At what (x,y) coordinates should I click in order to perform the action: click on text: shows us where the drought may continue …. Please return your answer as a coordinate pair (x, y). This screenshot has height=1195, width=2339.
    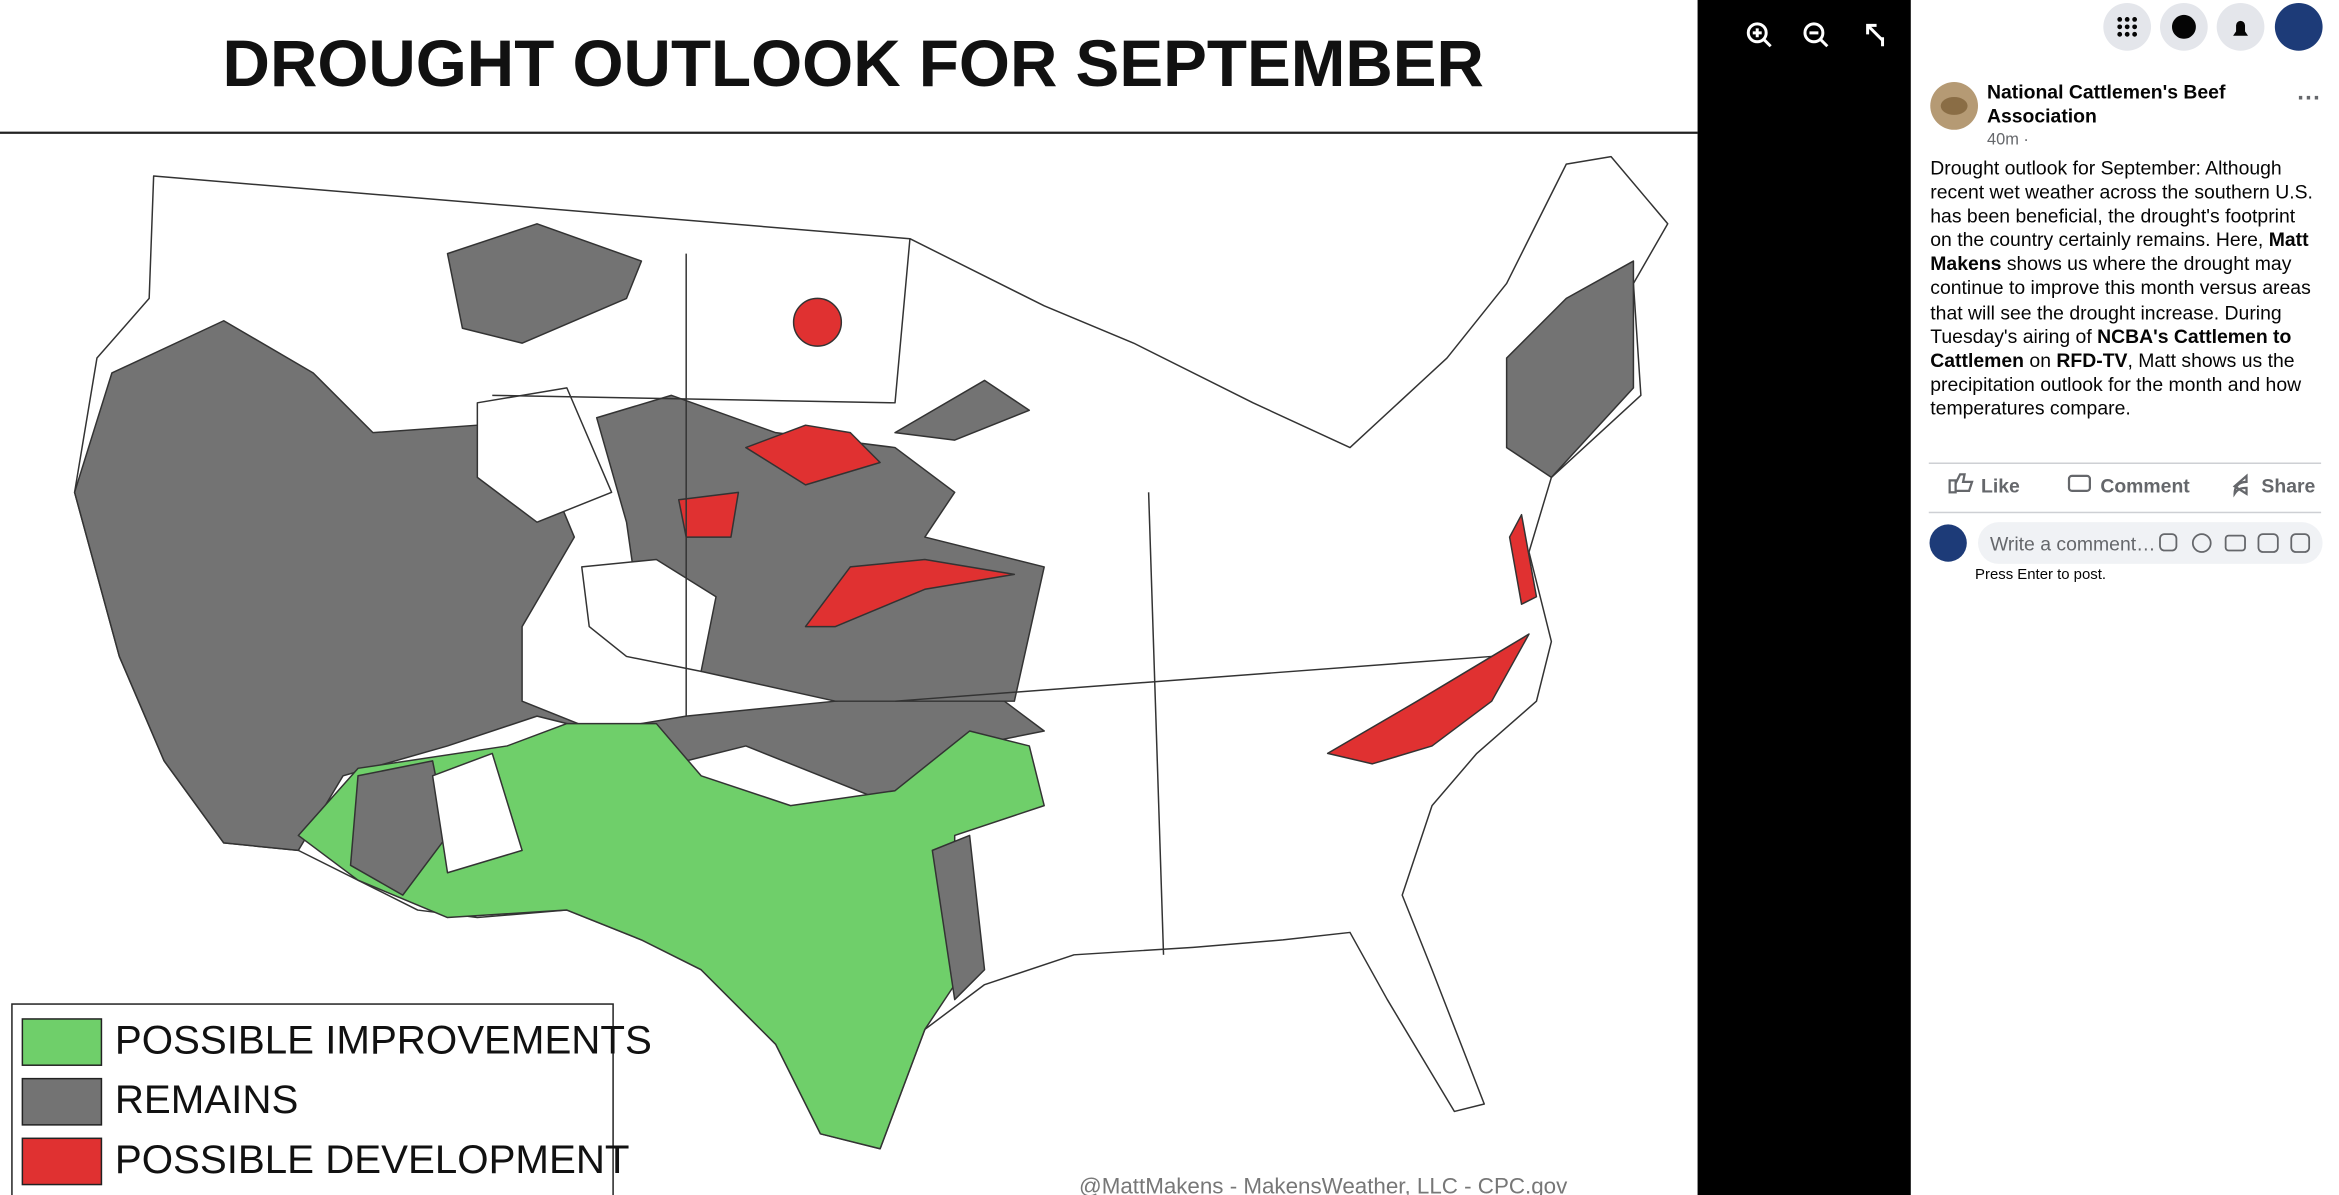
    Looking at the image, I should click on (2120, 300).